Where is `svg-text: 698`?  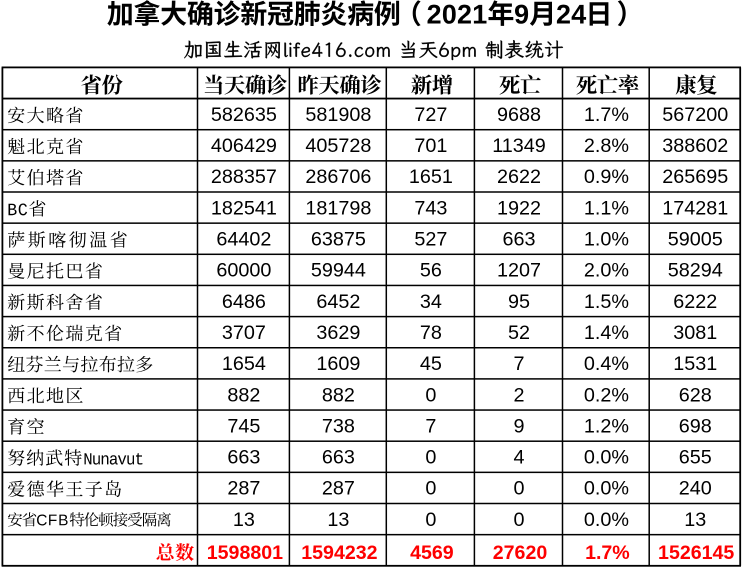
svg-text: 698 is located at coordinates (695, 426).